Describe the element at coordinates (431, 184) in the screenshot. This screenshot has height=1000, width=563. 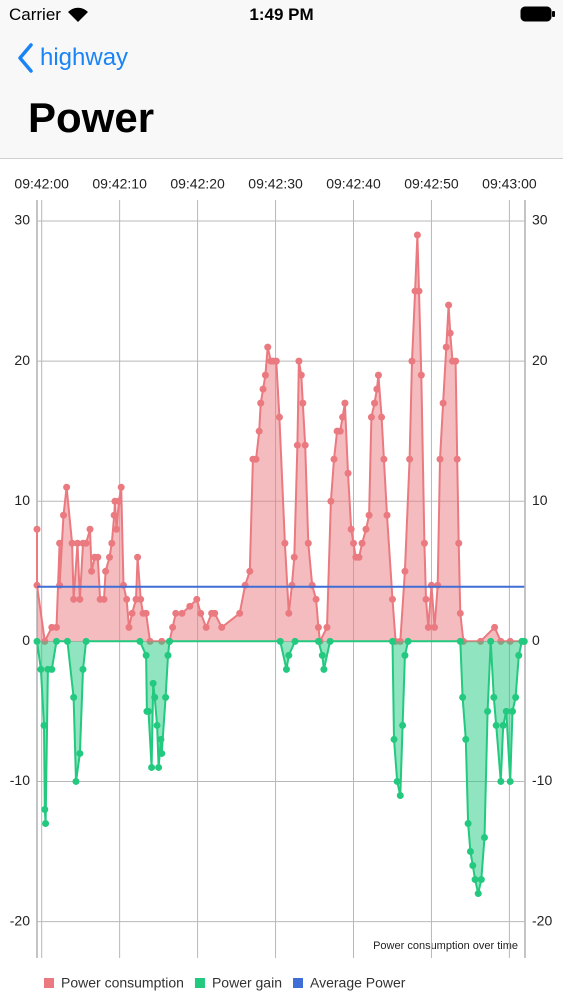
I see `x-tick-label: 09:42:50` at that location.